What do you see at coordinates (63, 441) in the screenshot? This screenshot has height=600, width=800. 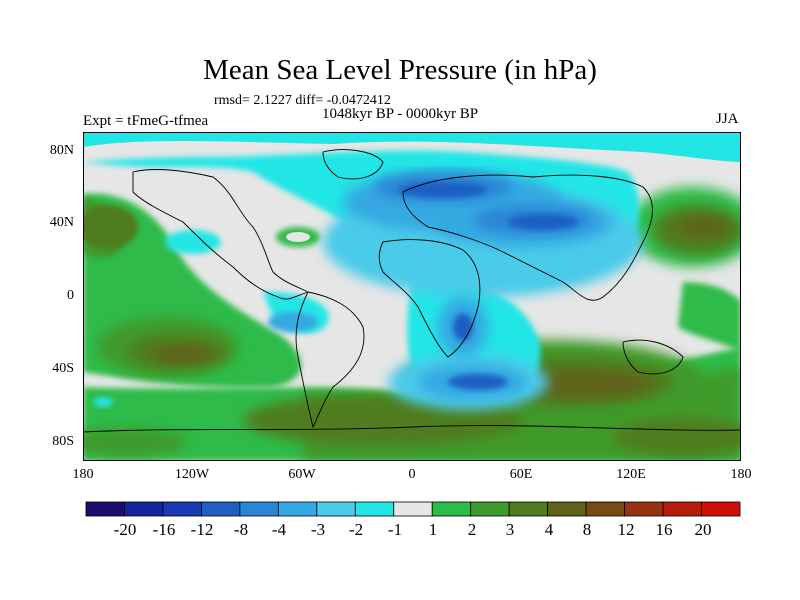 I see `lat-label-80s: 80S` at bounding box center [63, 441].